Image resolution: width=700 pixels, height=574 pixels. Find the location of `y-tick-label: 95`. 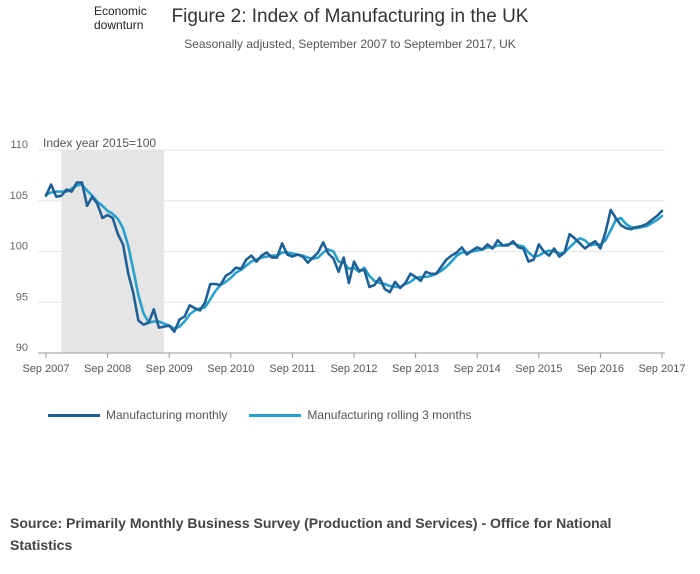

y-tick-label: 95 is located at coordinates (22, 297).